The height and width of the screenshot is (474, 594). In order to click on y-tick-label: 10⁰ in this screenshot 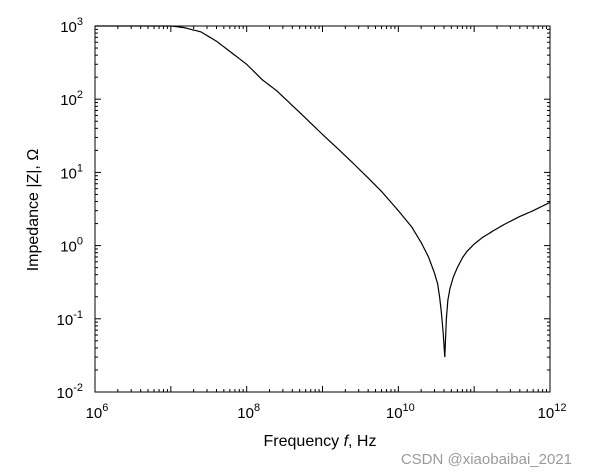, I will do `click(71, 246)`.